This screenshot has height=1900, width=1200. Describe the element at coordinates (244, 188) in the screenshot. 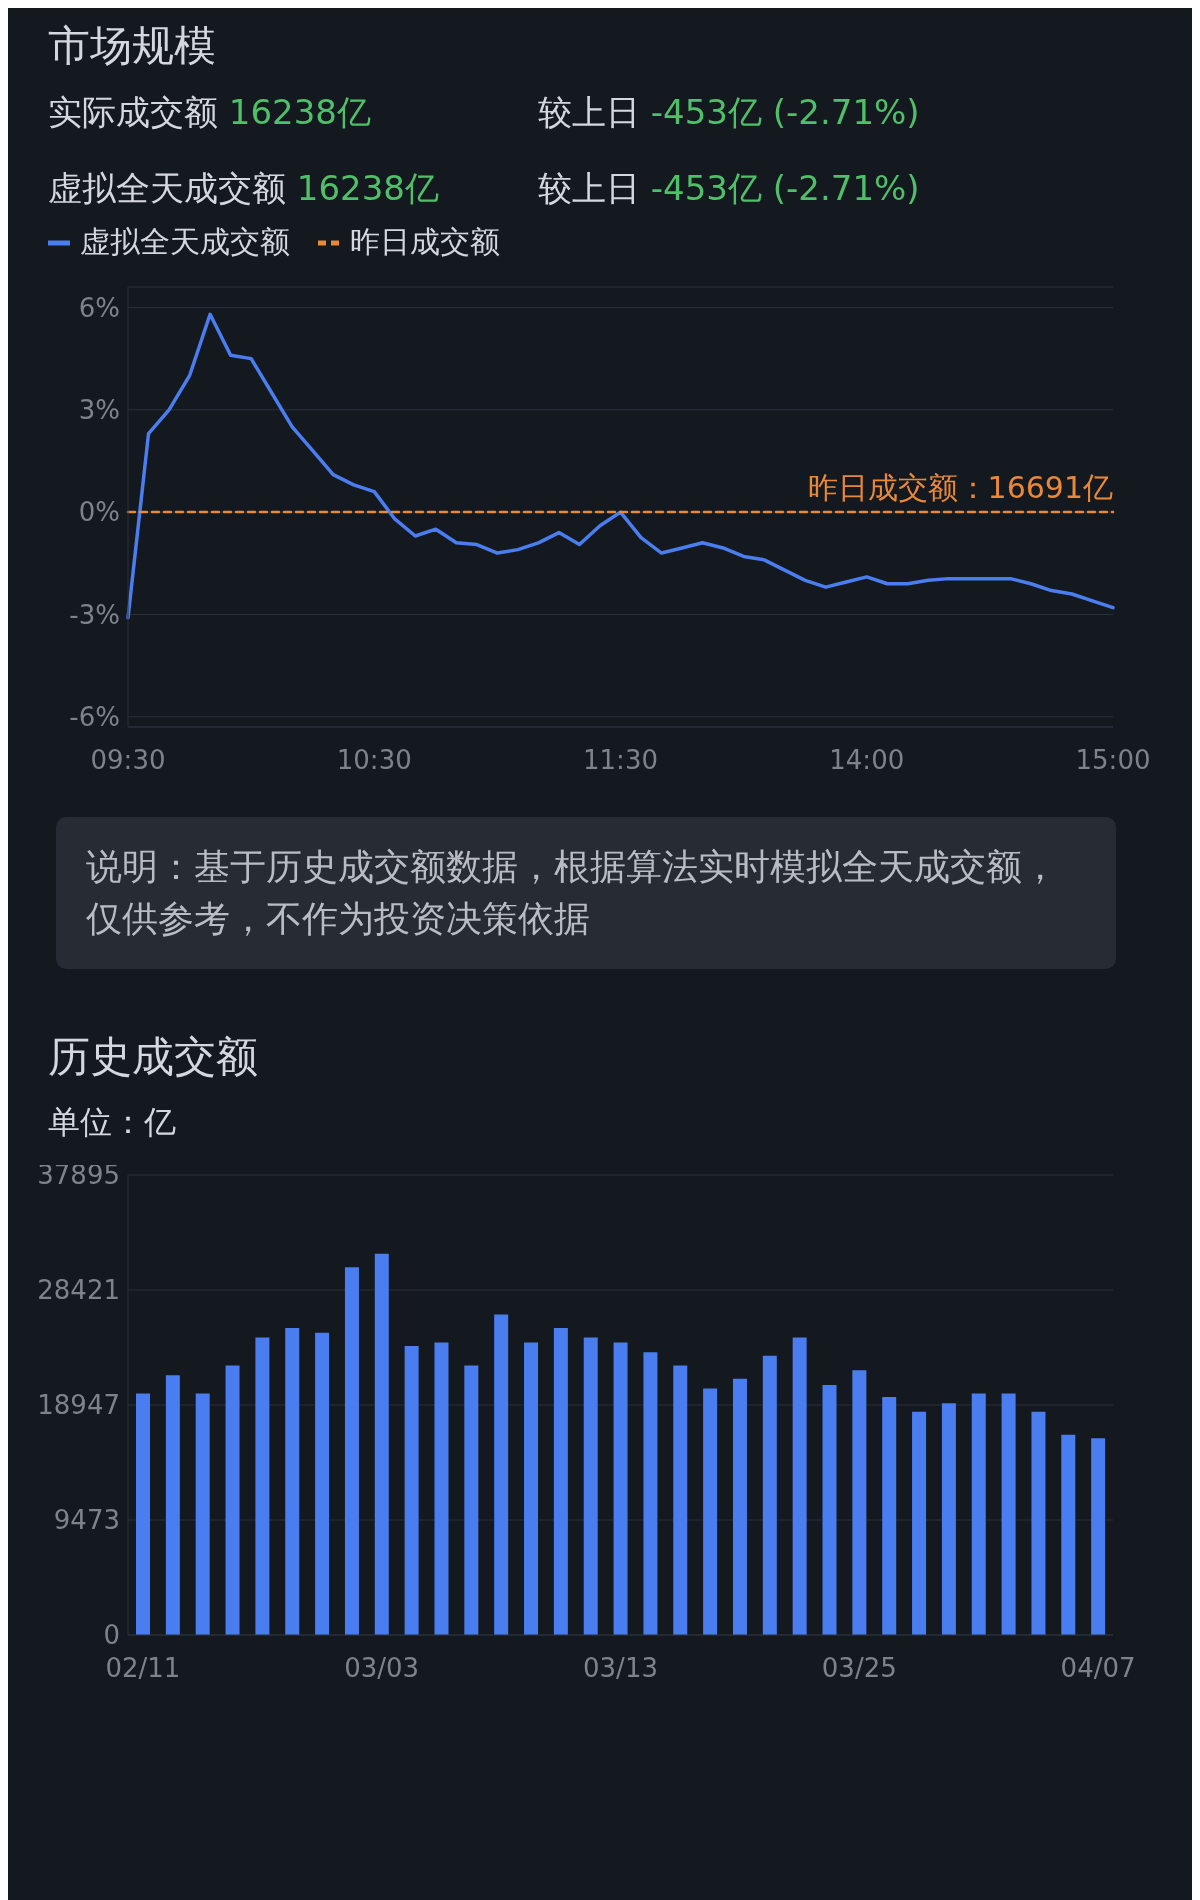

I see `text: 虚拟全天成交额 16238亿` at that location.